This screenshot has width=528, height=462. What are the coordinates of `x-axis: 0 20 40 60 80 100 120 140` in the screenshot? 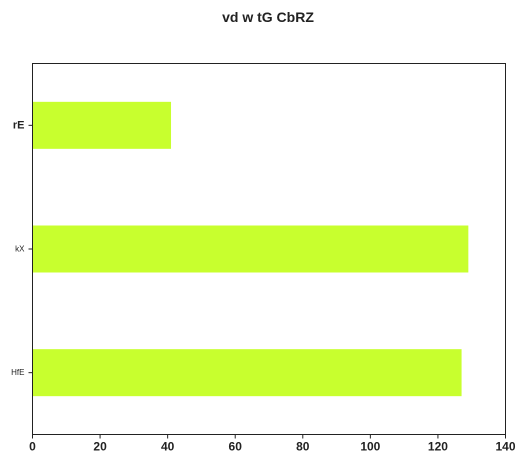 It's located at (272, 444).